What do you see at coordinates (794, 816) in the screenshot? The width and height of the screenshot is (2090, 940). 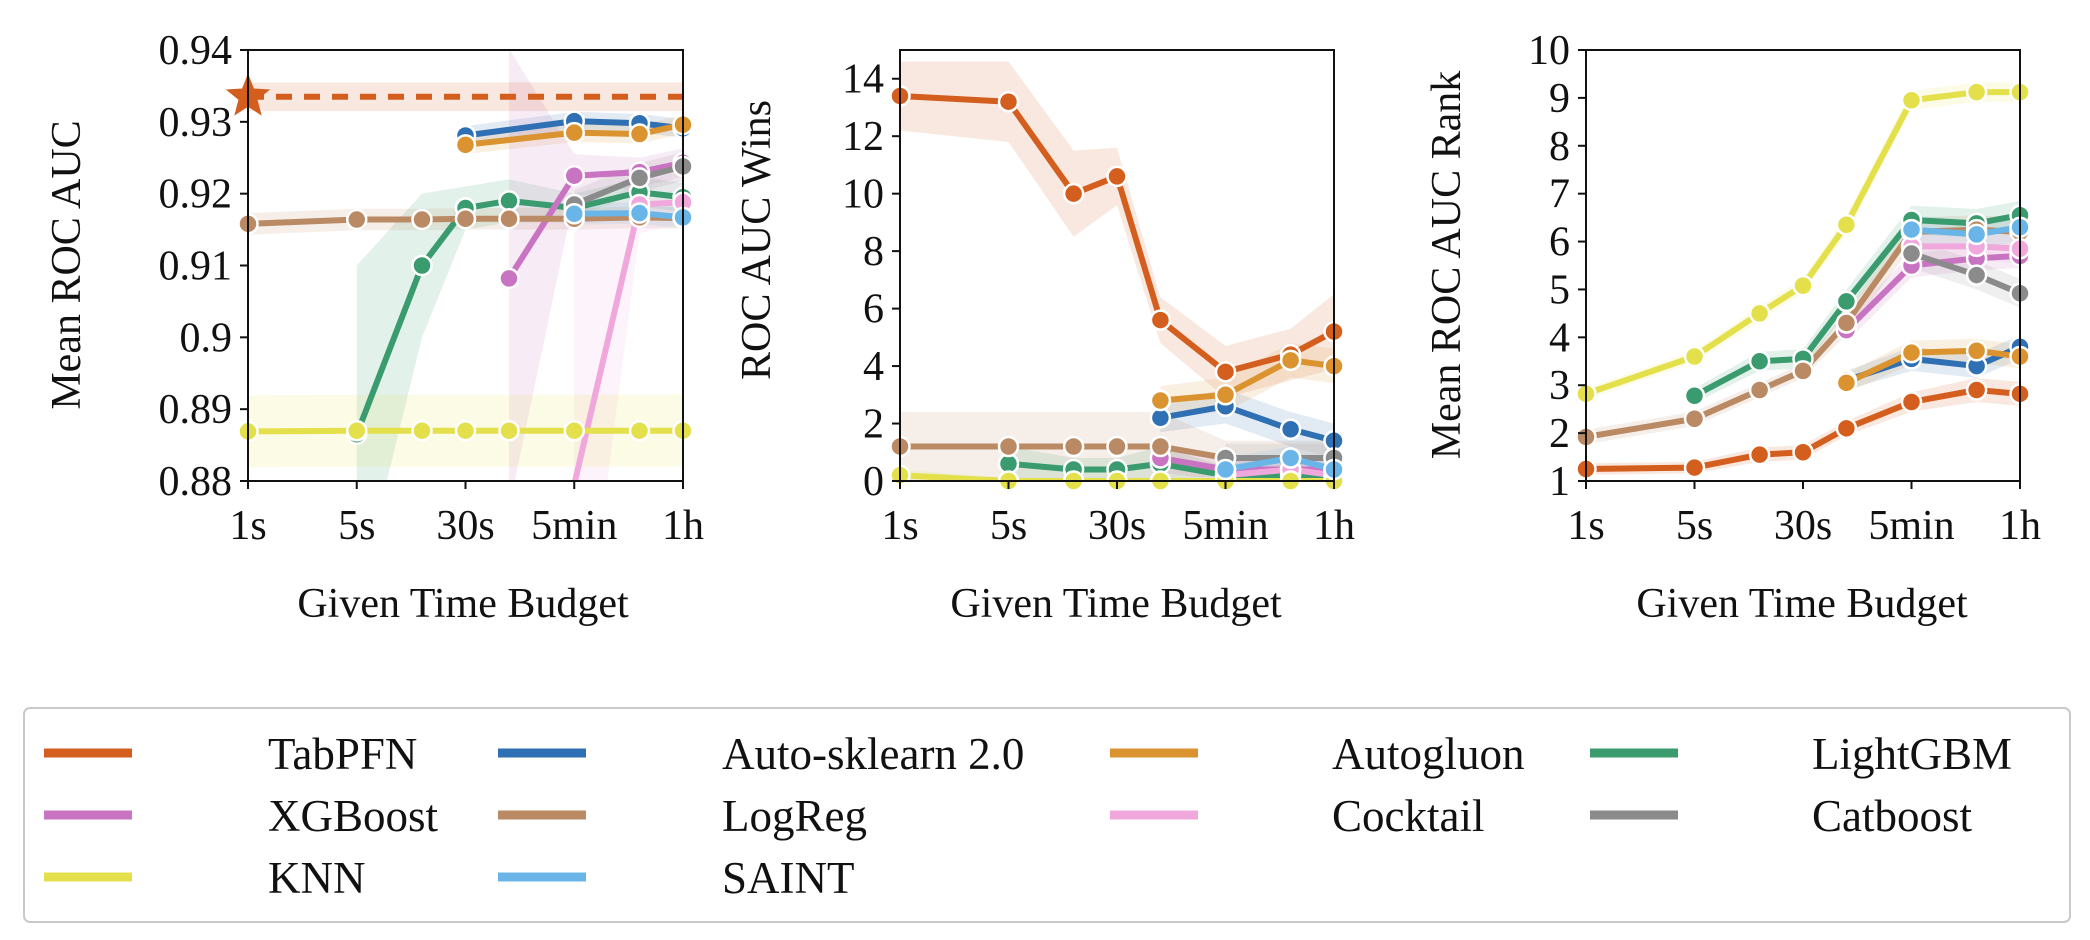 I see `legend-label: LogReg` at bounding box center [794, 816].